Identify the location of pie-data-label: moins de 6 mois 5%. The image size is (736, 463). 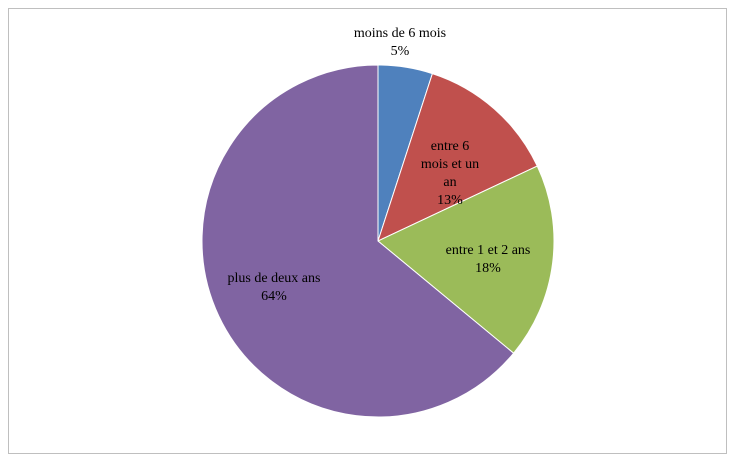
(400, 42).